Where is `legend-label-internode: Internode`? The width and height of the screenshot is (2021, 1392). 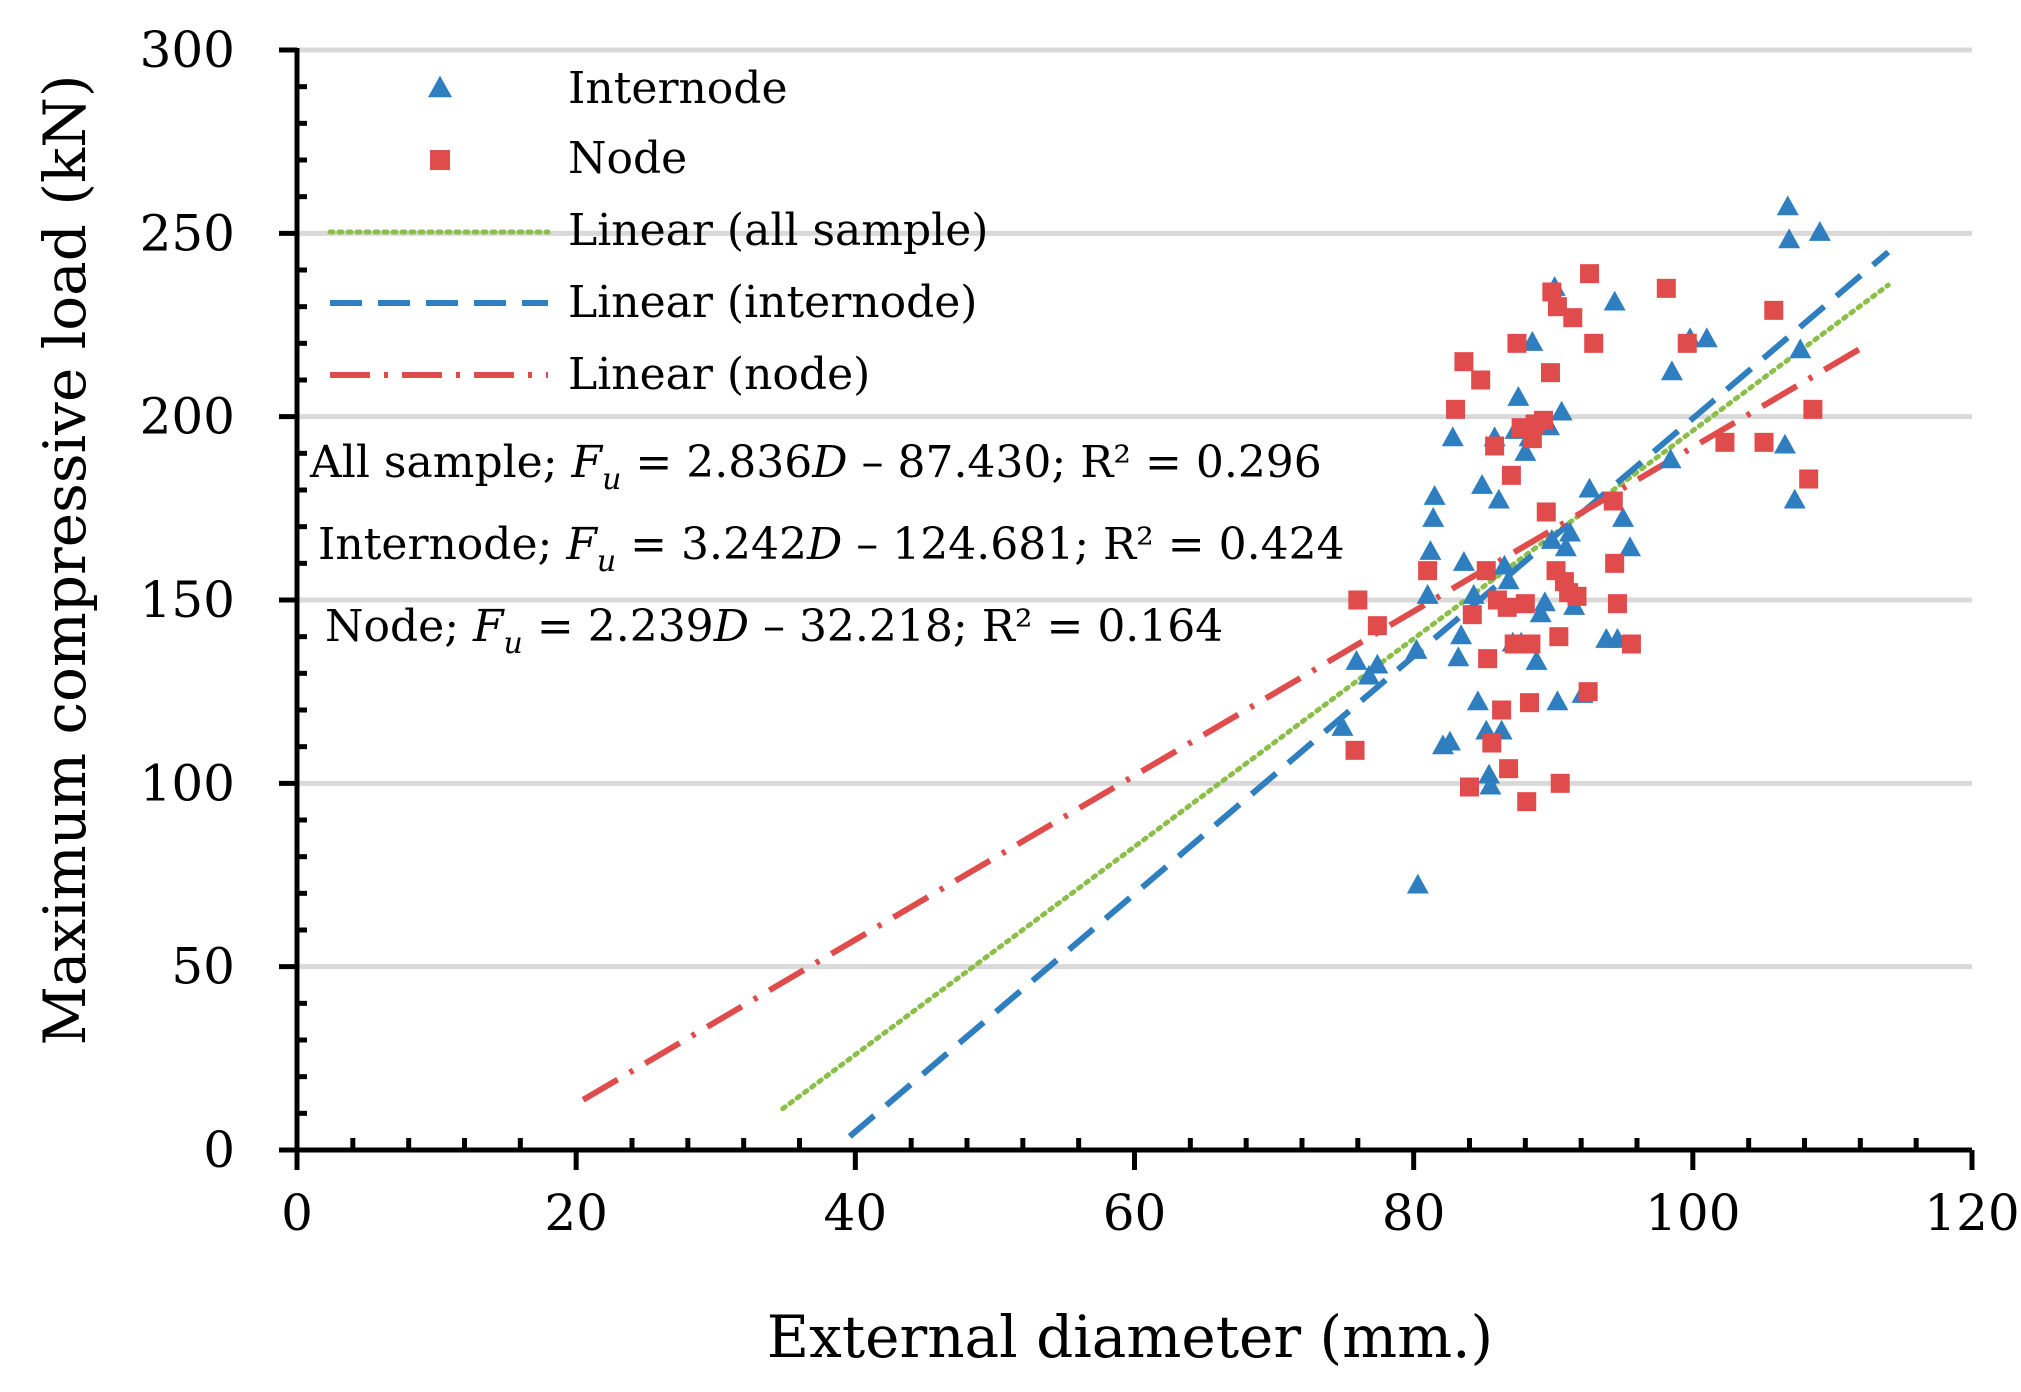 legend-label-internode: Internode is located at coordinates (678, 88).